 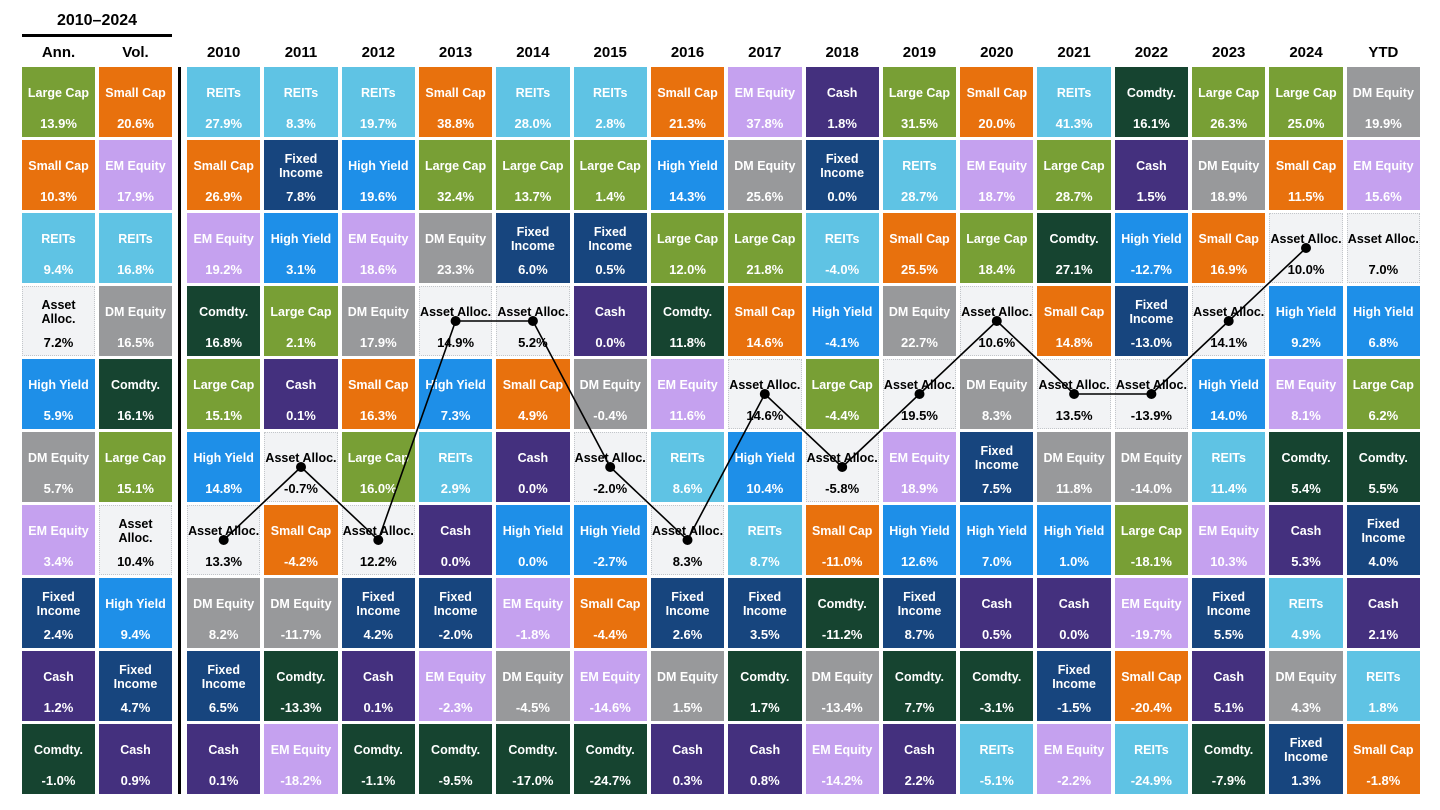 What do you see at coordinates (1151, 759) in the screenshot?
I see `return-cell-2022-reits: REITs -24.9%` at bounding box center [1151, 759].